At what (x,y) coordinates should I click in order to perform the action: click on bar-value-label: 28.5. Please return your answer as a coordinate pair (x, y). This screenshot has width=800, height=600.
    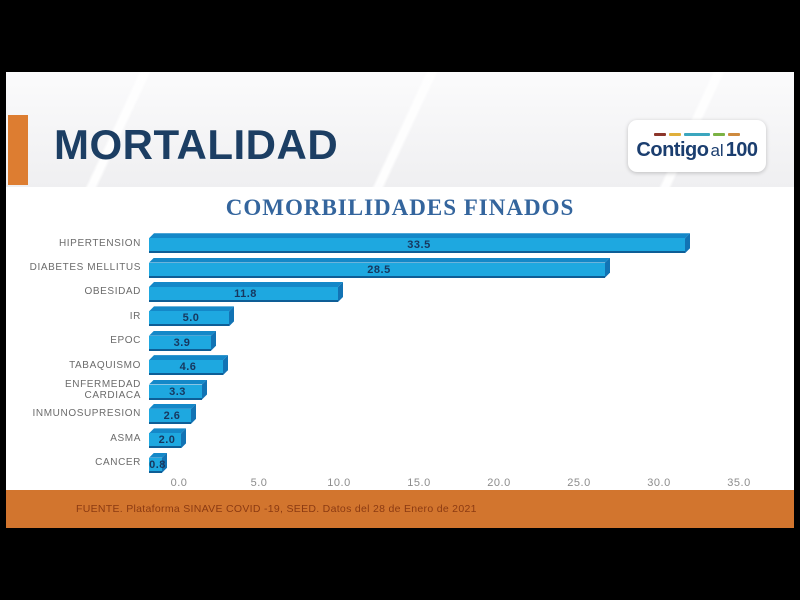
    Looking at the image, I should click on (379, 269).